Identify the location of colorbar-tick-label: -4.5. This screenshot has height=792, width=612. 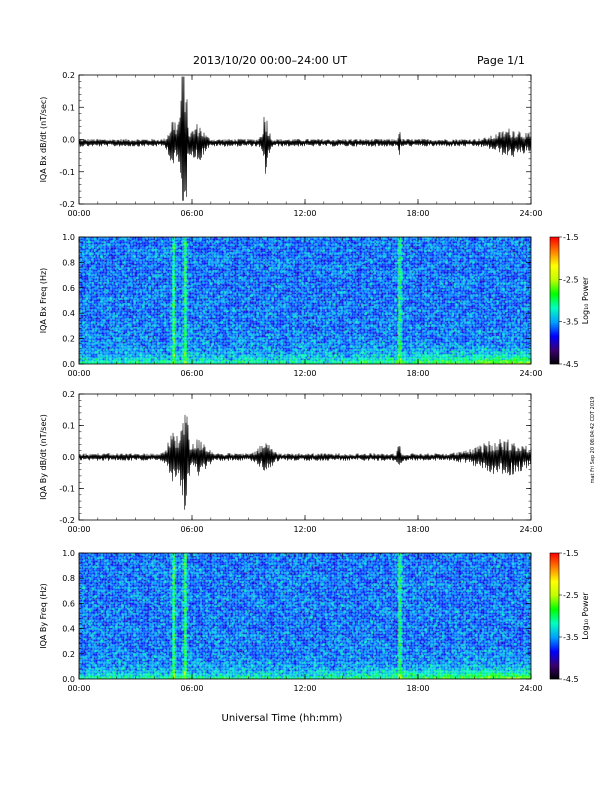
(571, 364).